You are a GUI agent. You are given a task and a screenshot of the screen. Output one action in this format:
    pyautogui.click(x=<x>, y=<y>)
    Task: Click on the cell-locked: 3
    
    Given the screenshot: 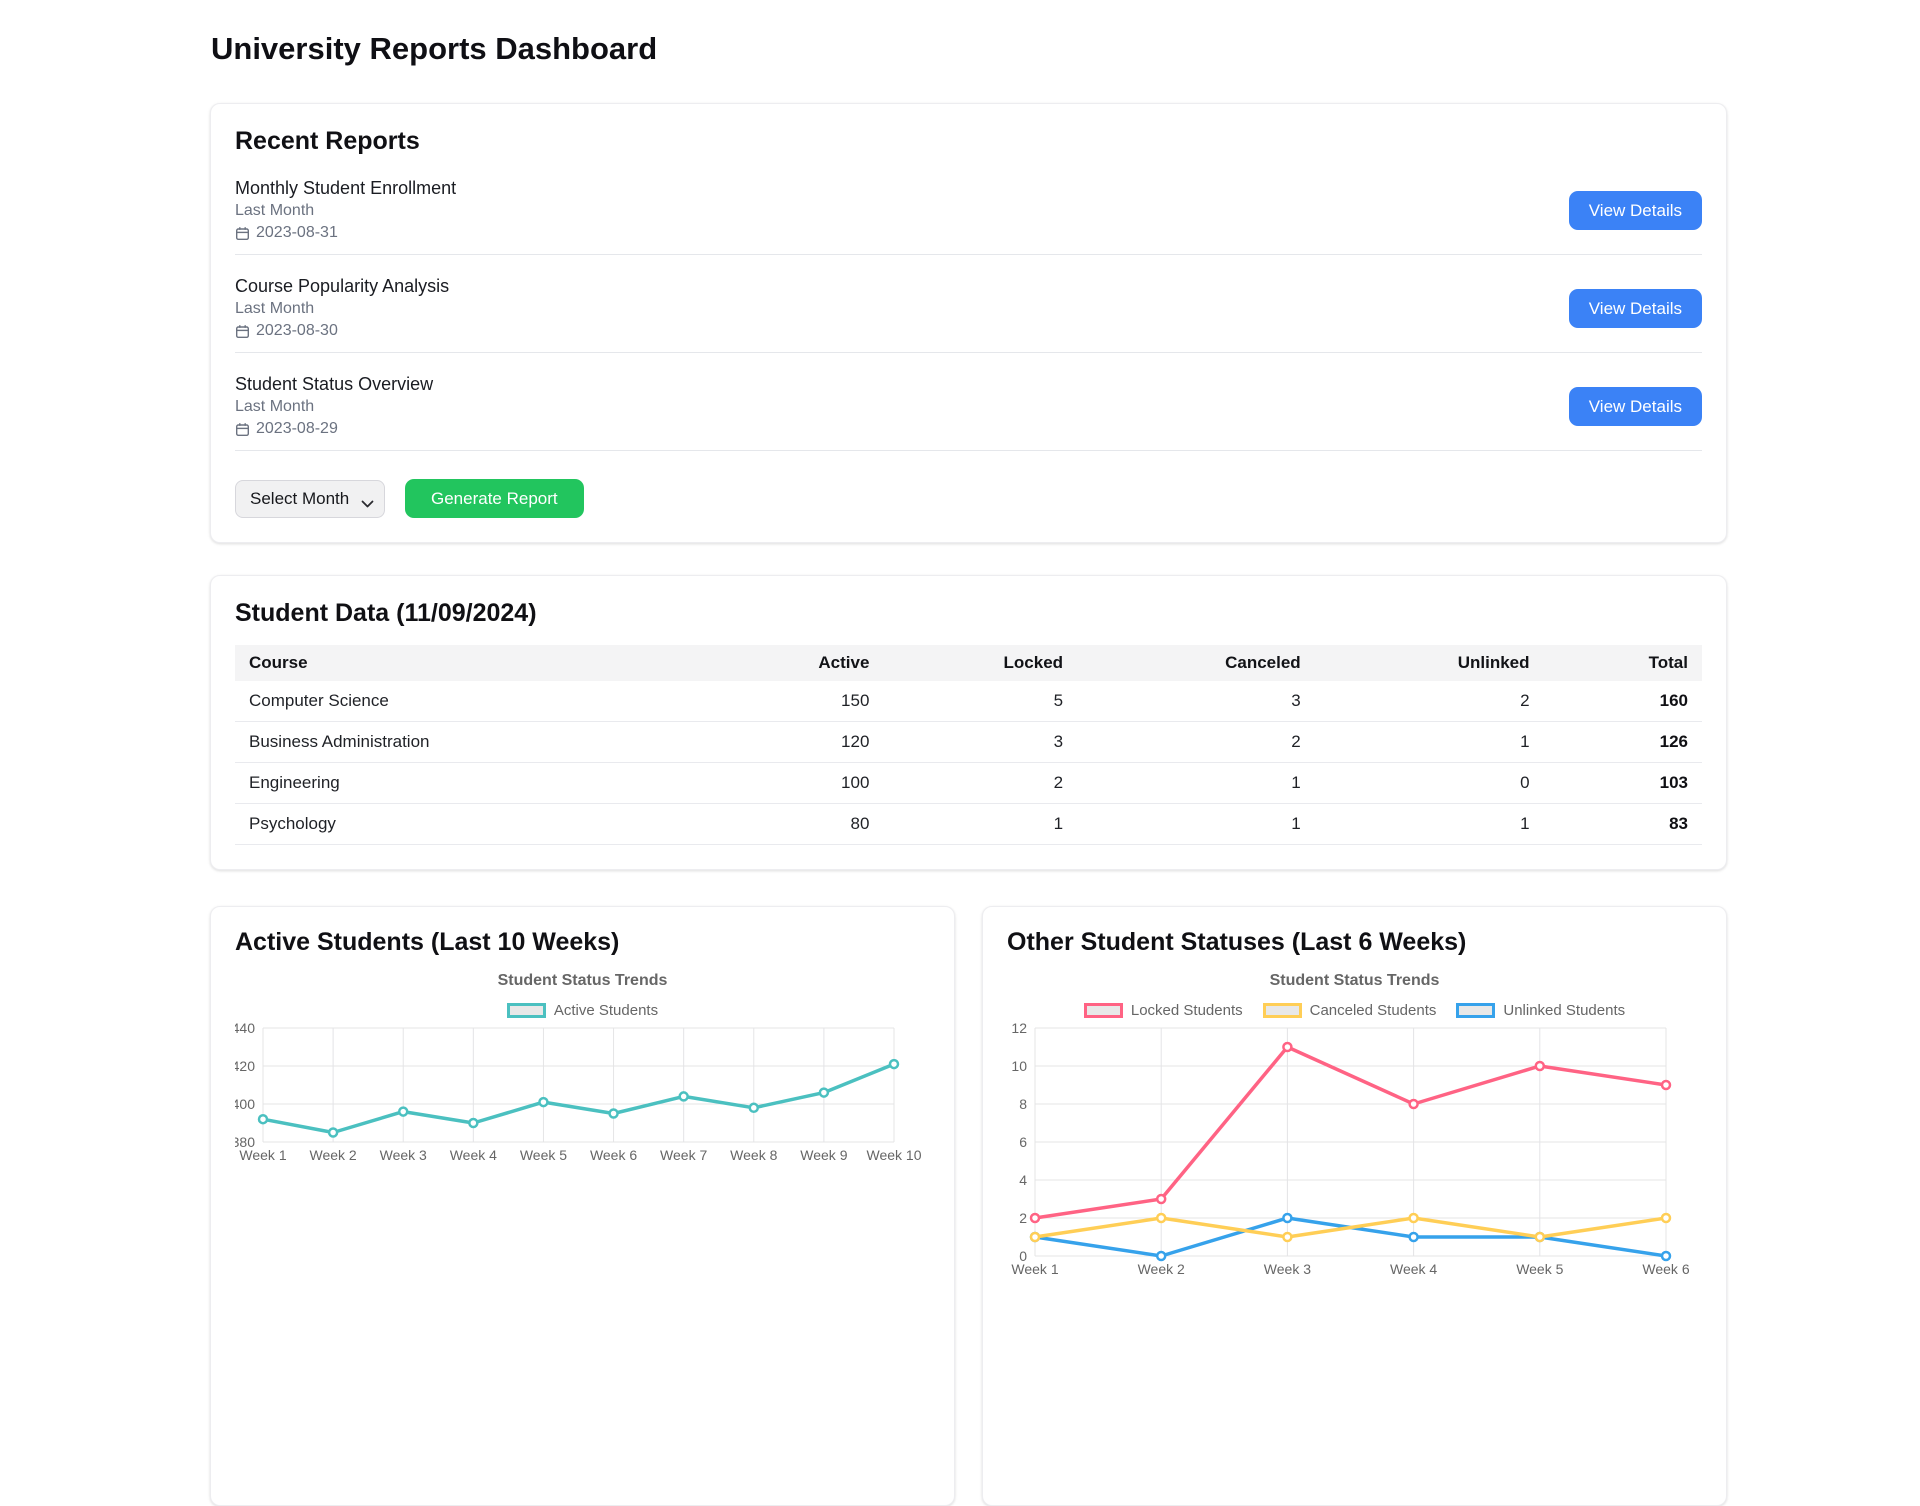 What is the action you would take?
    pyautogui.click(x=980, y=742)
    